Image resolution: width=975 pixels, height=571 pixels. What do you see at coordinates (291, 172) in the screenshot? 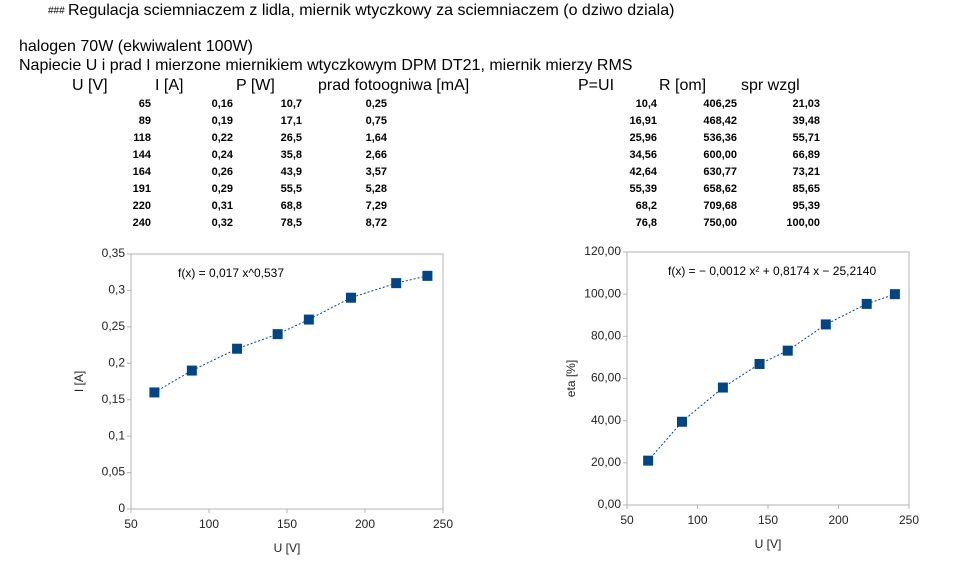
I see `table-cell: 43,9` at bounding box center [291, 172].